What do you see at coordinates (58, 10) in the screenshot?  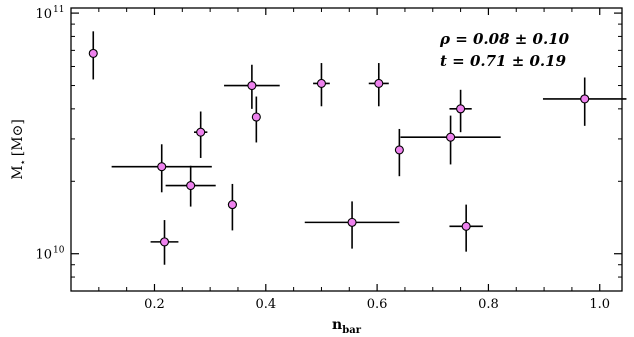 I see `y-tick-exponent: 11` at bounding box center [58, 10].